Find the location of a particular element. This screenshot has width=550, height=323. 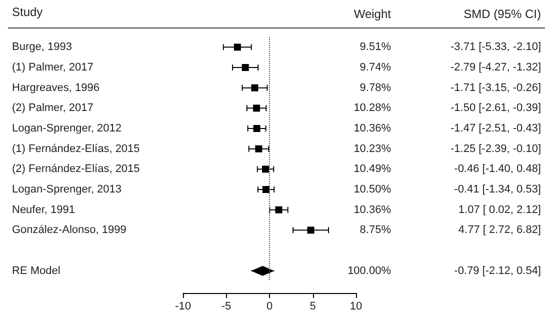

text: 10.50% -0.41 [-1.34, 0.53] is located at coordinates (447, 190).